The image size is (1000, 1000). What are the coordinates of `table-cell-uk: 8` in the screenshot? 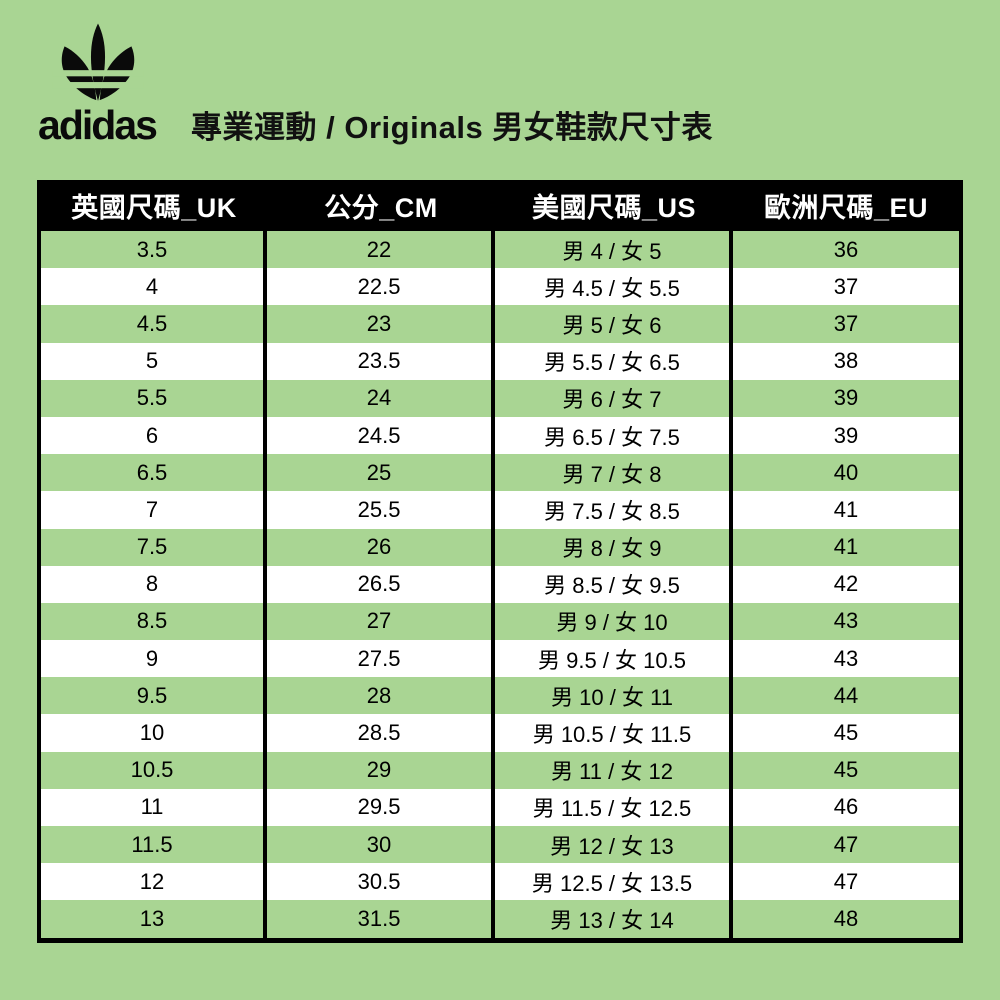 It's located at (154, 584).